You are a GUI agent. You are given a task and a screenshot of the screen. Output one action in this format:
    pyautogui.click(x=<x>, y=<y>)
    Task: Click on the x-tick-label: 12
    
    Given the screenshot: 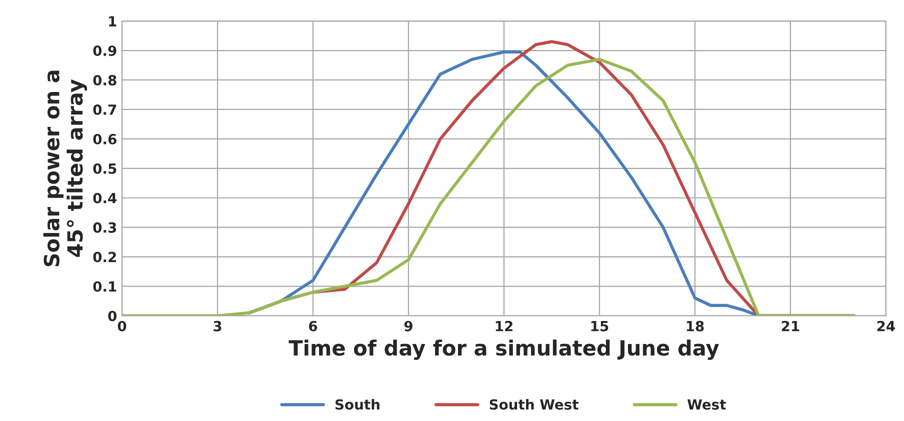 What is the action you would take?
    pyautogui.click(x=504, y=326)
    